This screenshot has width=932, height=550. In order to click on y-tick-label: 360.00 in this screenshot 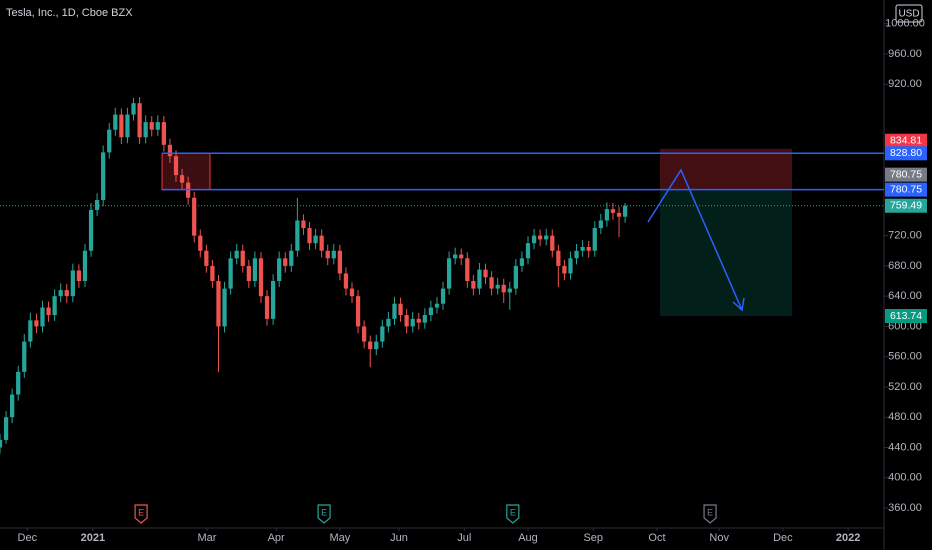, I will do `click(905, 508)`.